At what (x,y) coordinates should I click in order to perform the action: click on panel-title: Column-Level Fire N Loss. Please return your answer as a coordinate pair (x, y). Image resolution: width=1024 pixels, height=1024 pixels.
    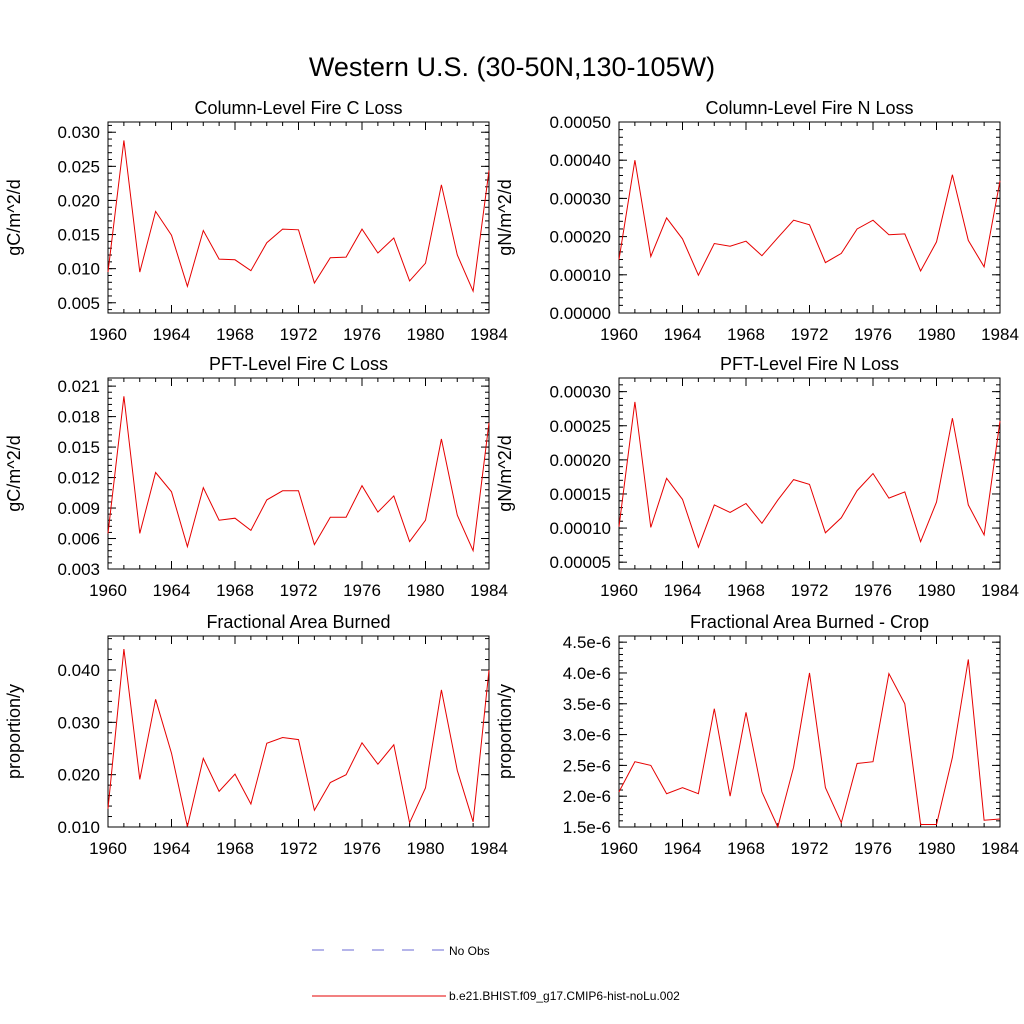
    Looking at the image, I should click on (809, 108).